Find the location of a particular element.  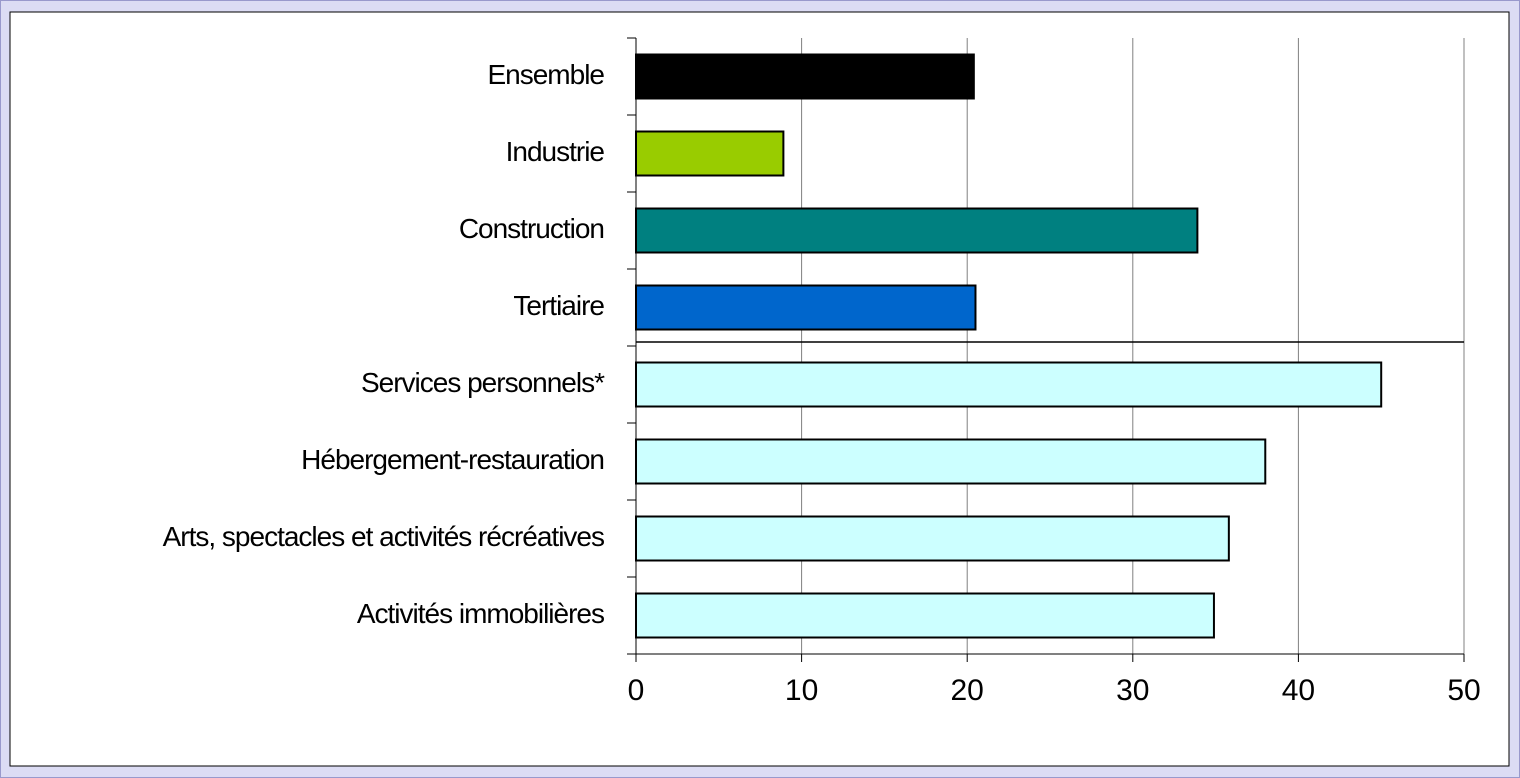

x-tick-label: 20 is located at coordinates (967, 690).